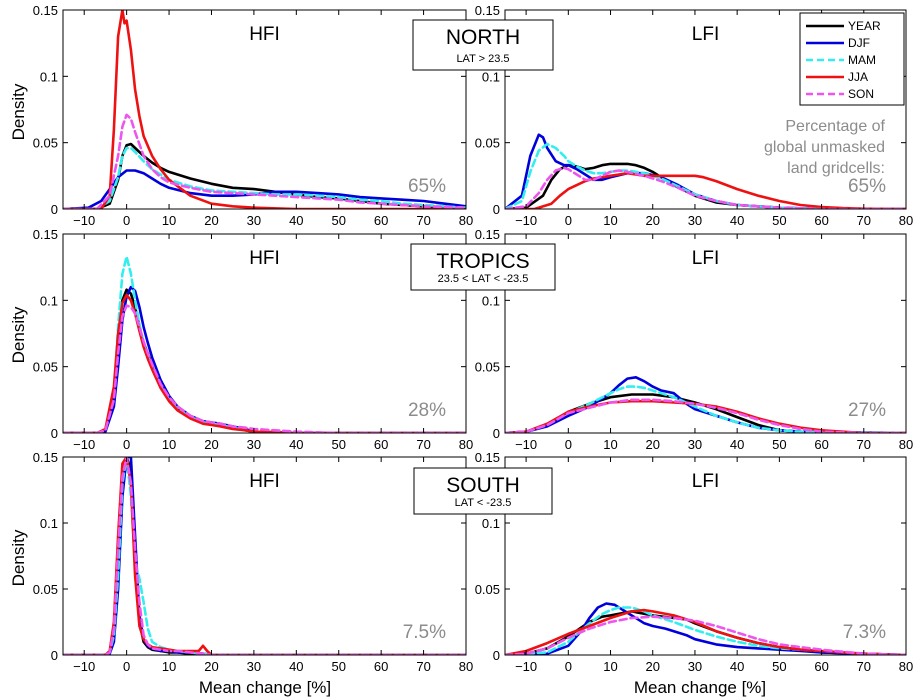  I want to click on y-axis-label-tropics: Density, so click(18, 334).